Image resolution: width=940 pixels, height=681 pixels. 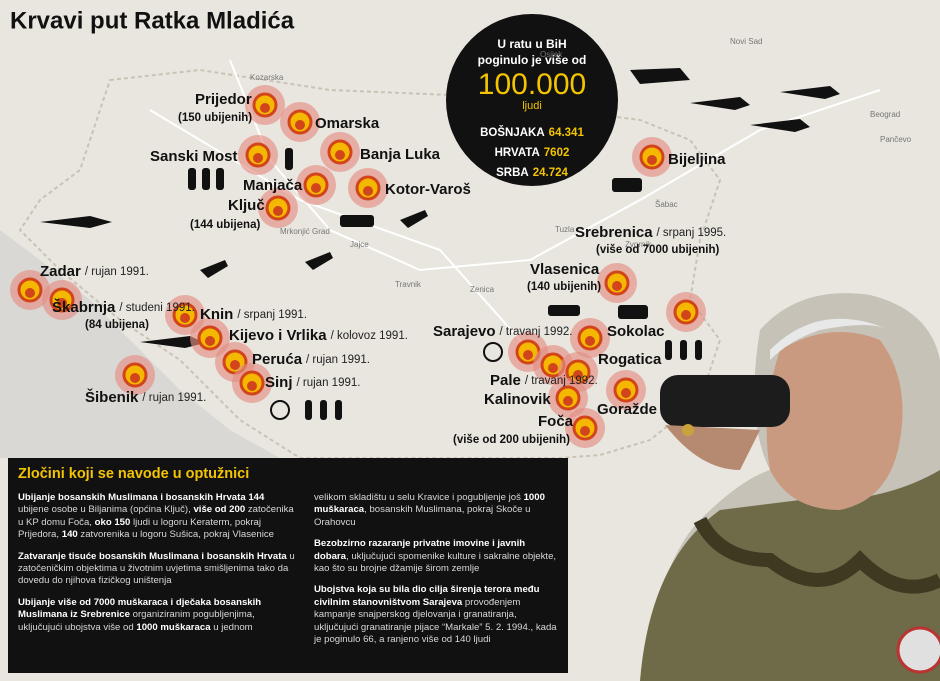 What do you see at coordinates (830, 339) in the screenshot?
I see `hair` at bounding box center [830, 339].